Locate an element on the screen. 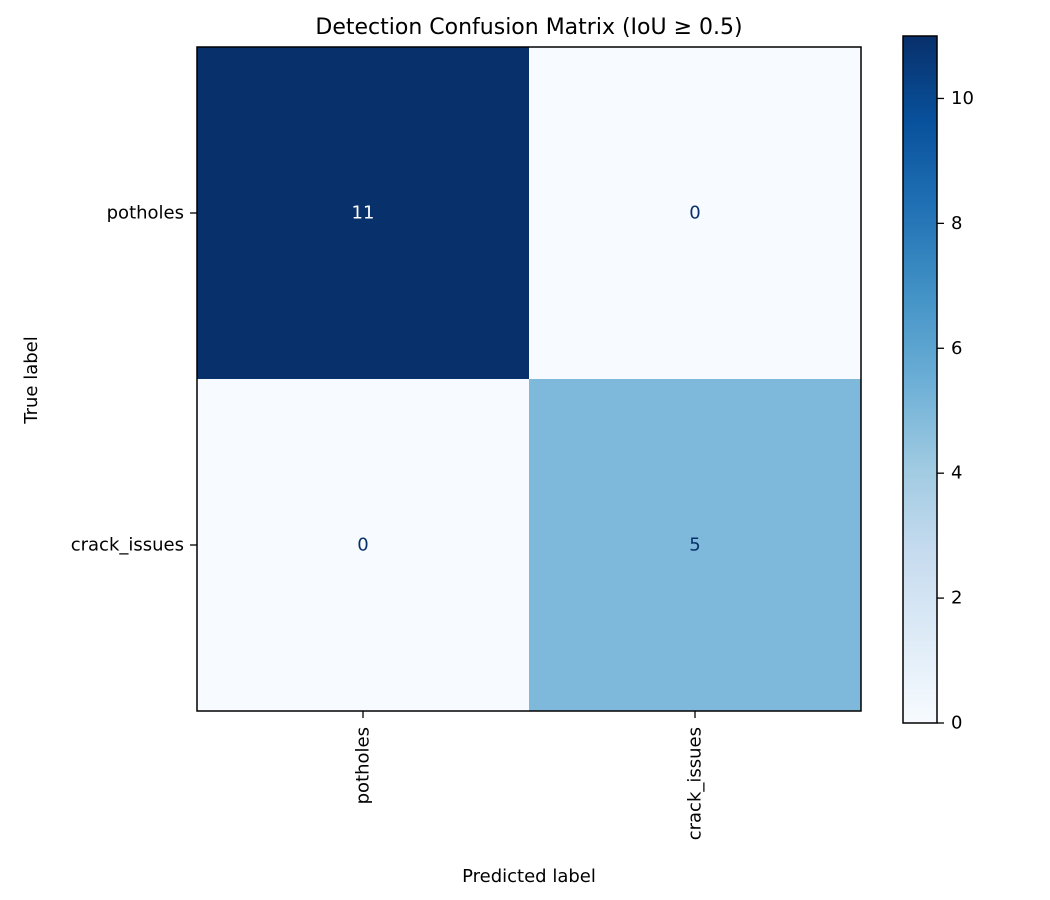  colorbar-tick-label: 10 is located at coordinates (962, 98).